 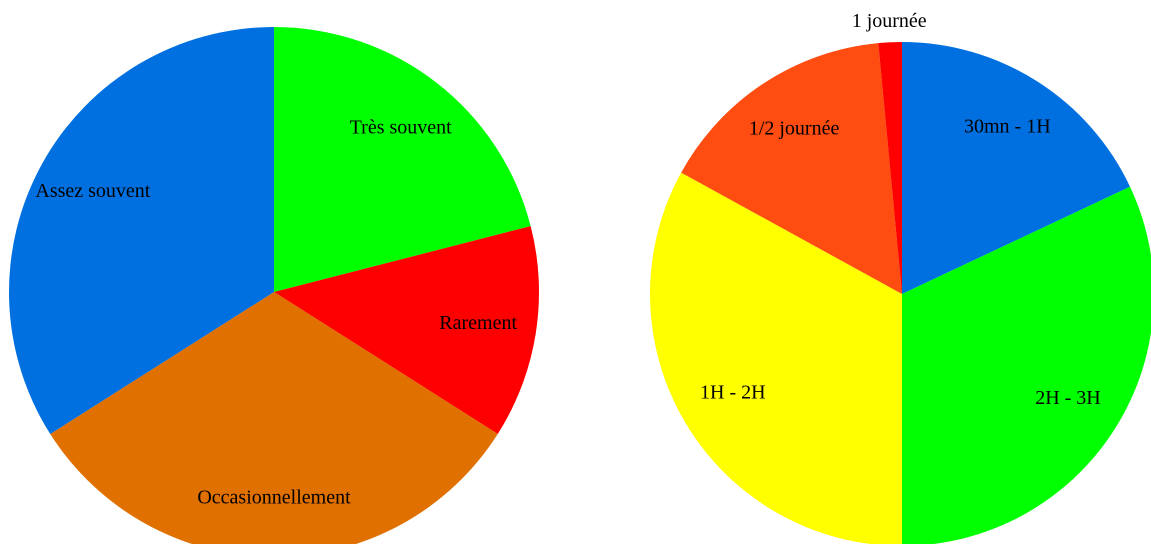 I want to click on slice-label: 1/2 journée, so click(x=794, y=128).